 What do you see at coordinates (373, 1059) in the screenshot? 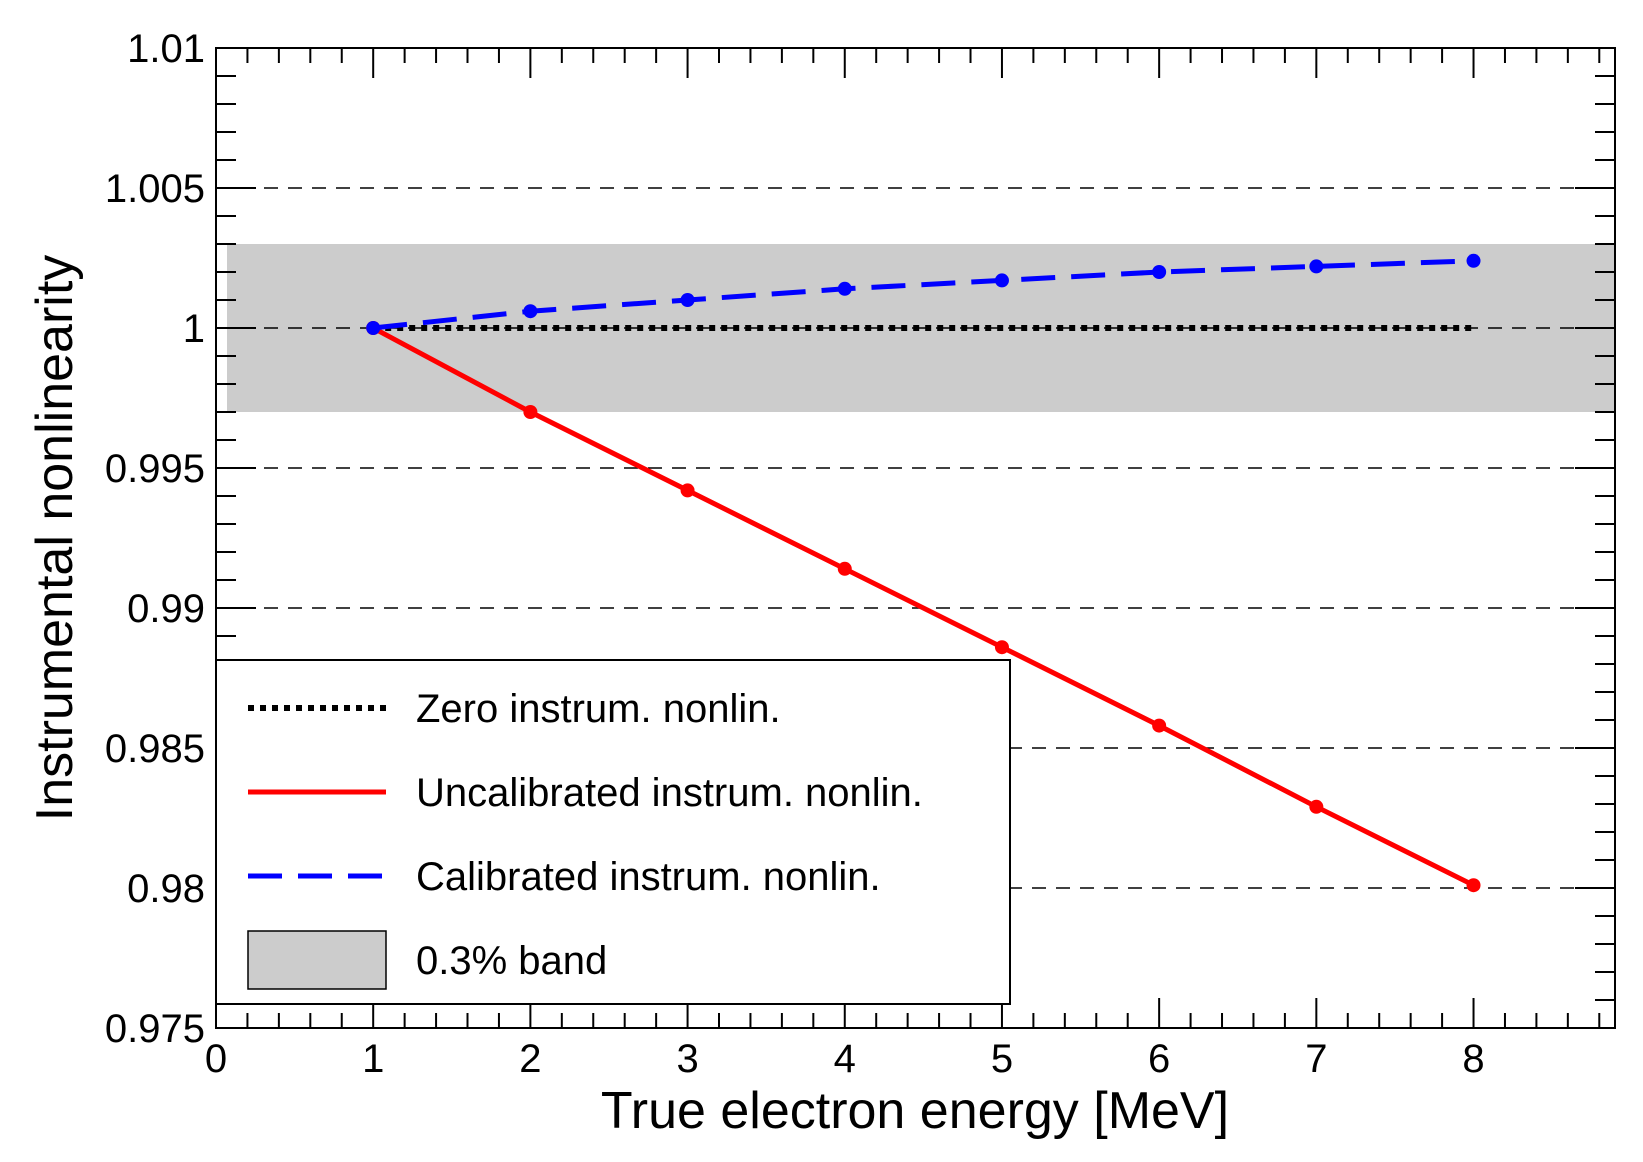
I see `x-tick-label: 1` at bounding box center [373, 1059].